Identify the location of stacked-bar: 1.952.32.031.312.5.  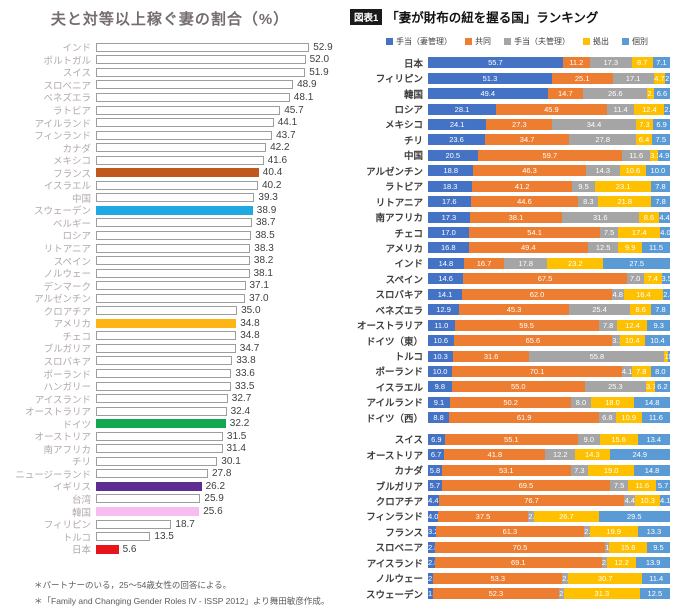
(549, 594).